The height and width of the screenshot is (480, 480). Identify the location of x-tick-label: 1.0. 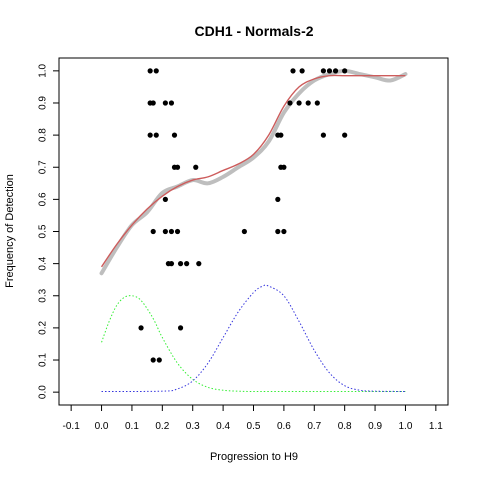
(406, 426).